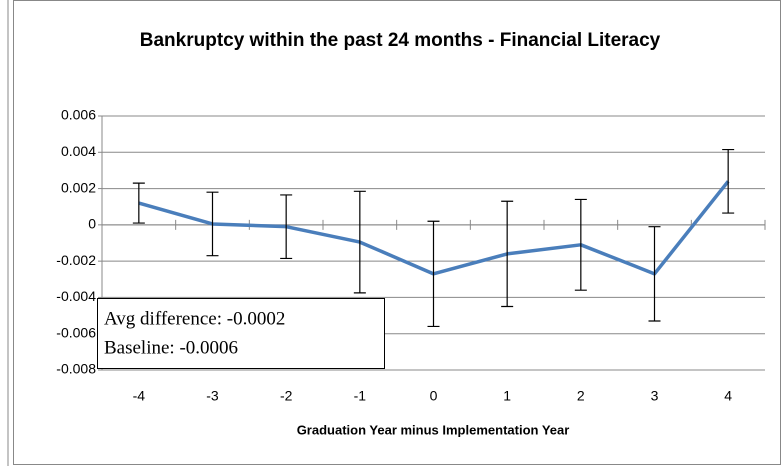 Image resolution: width=782 pixels, height=466 pixels. I want to click on y-tick-label: -0.004, so click(76, 296).